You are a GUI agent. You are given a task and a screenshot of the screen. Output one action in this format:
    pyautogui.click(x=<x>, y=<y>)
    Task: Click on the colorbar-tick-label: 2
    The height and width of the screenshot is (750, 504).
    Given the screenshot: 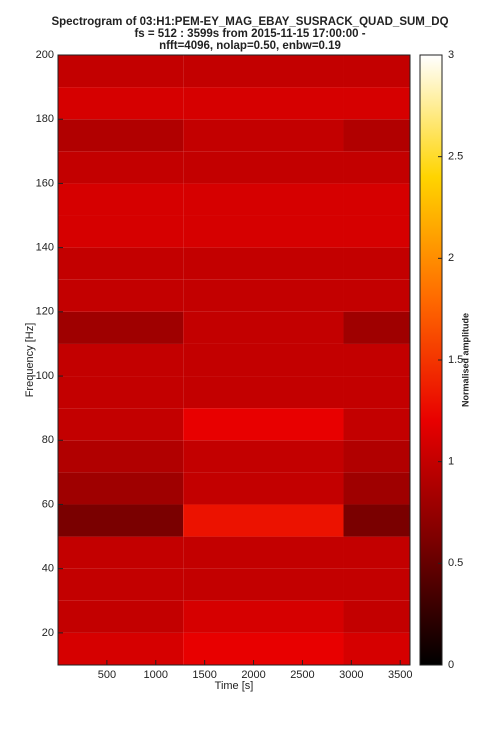 What is the action you would take?
    pyautogui.click(x=451, y=258)
    